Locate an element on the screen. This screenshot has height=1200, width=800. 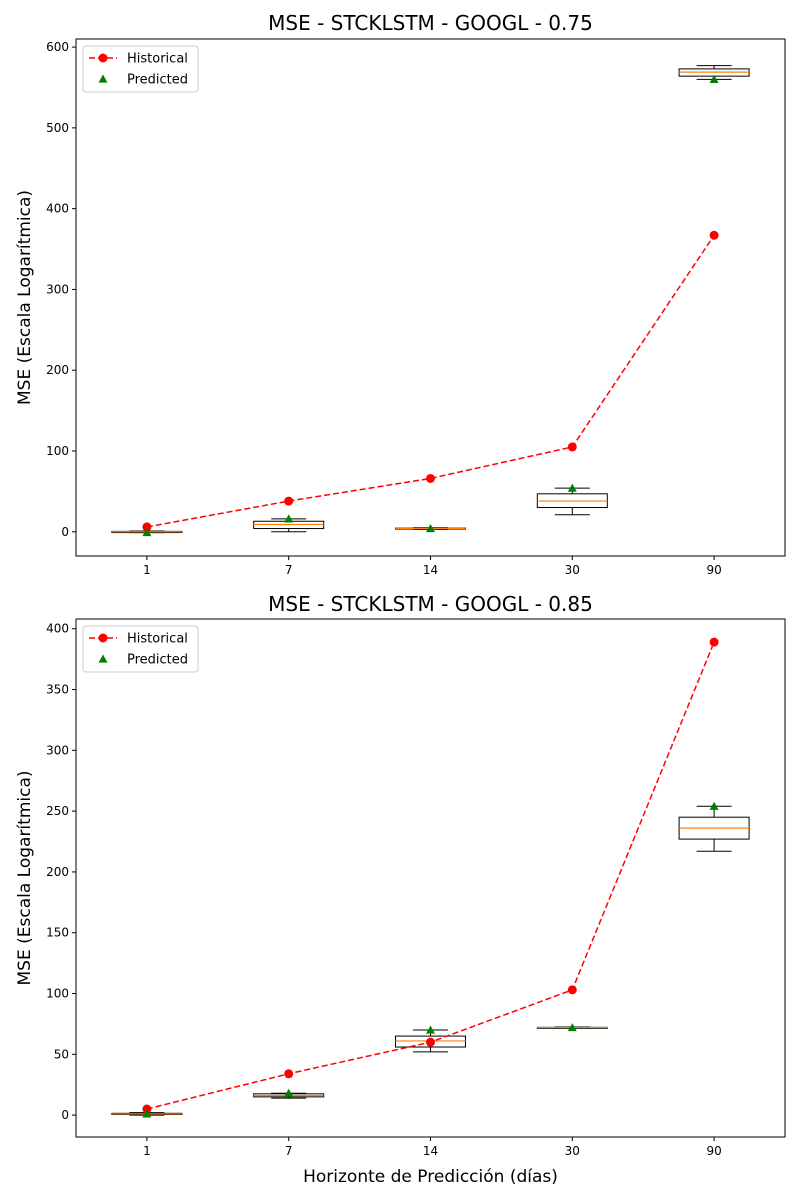
y-tick-label: 350 is located at coordinates (57, 690).